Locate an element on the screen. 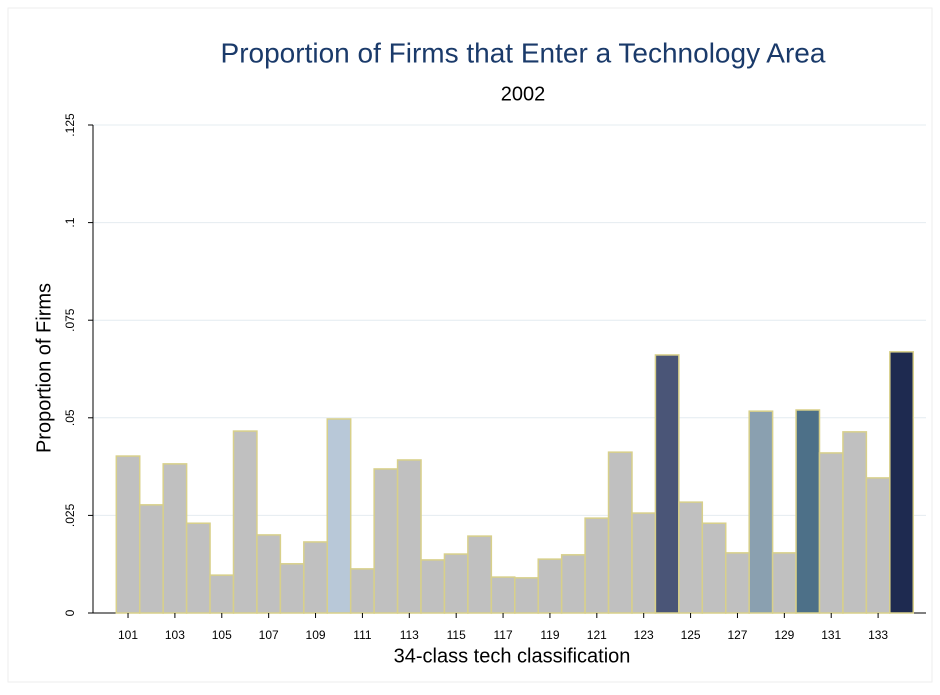 The width and height of the screenshot is (940, 695). y-axis-label: Proportion of Firms is located at coordinates (44, 368).